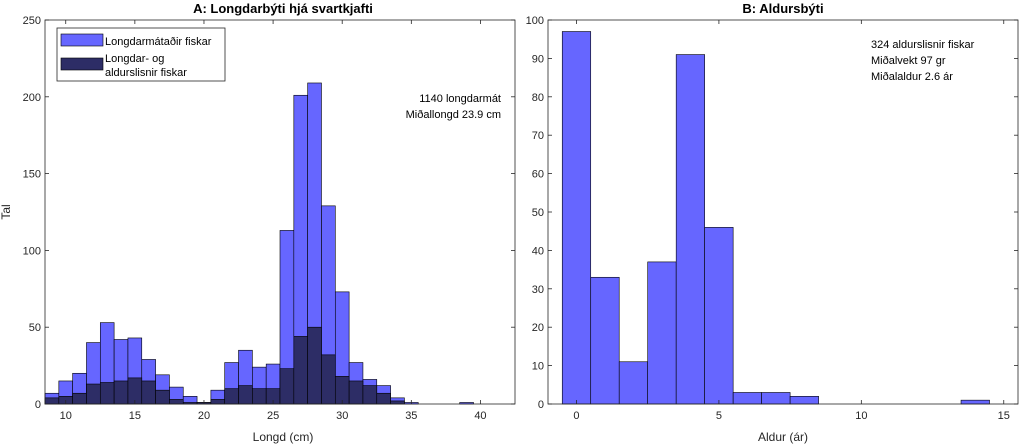 This screenshot has height=447, width=1021. What do you see at coordinates (538, 136) in the screenshot?
I see `y-tick-label: 70` at bounding box center [538, 136].